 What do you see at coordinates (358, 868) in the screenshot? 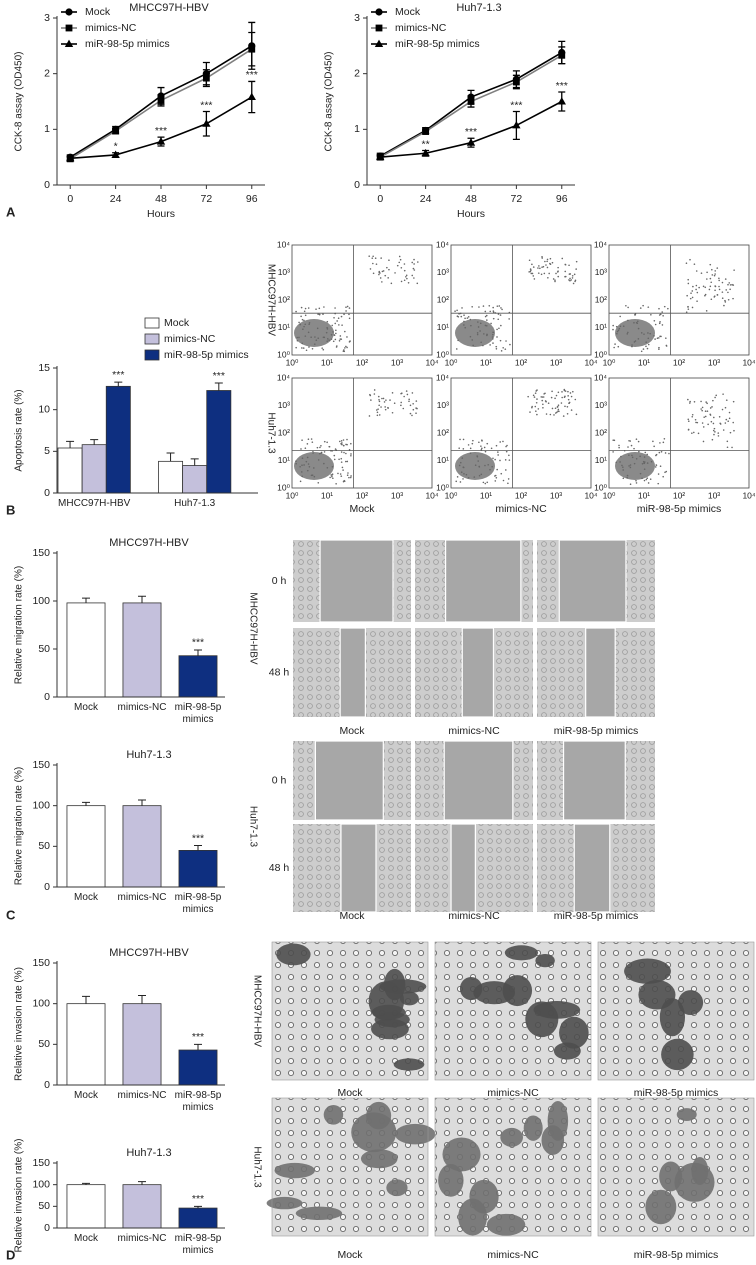
I see `wound-gap` at bounding box center [358, 868].